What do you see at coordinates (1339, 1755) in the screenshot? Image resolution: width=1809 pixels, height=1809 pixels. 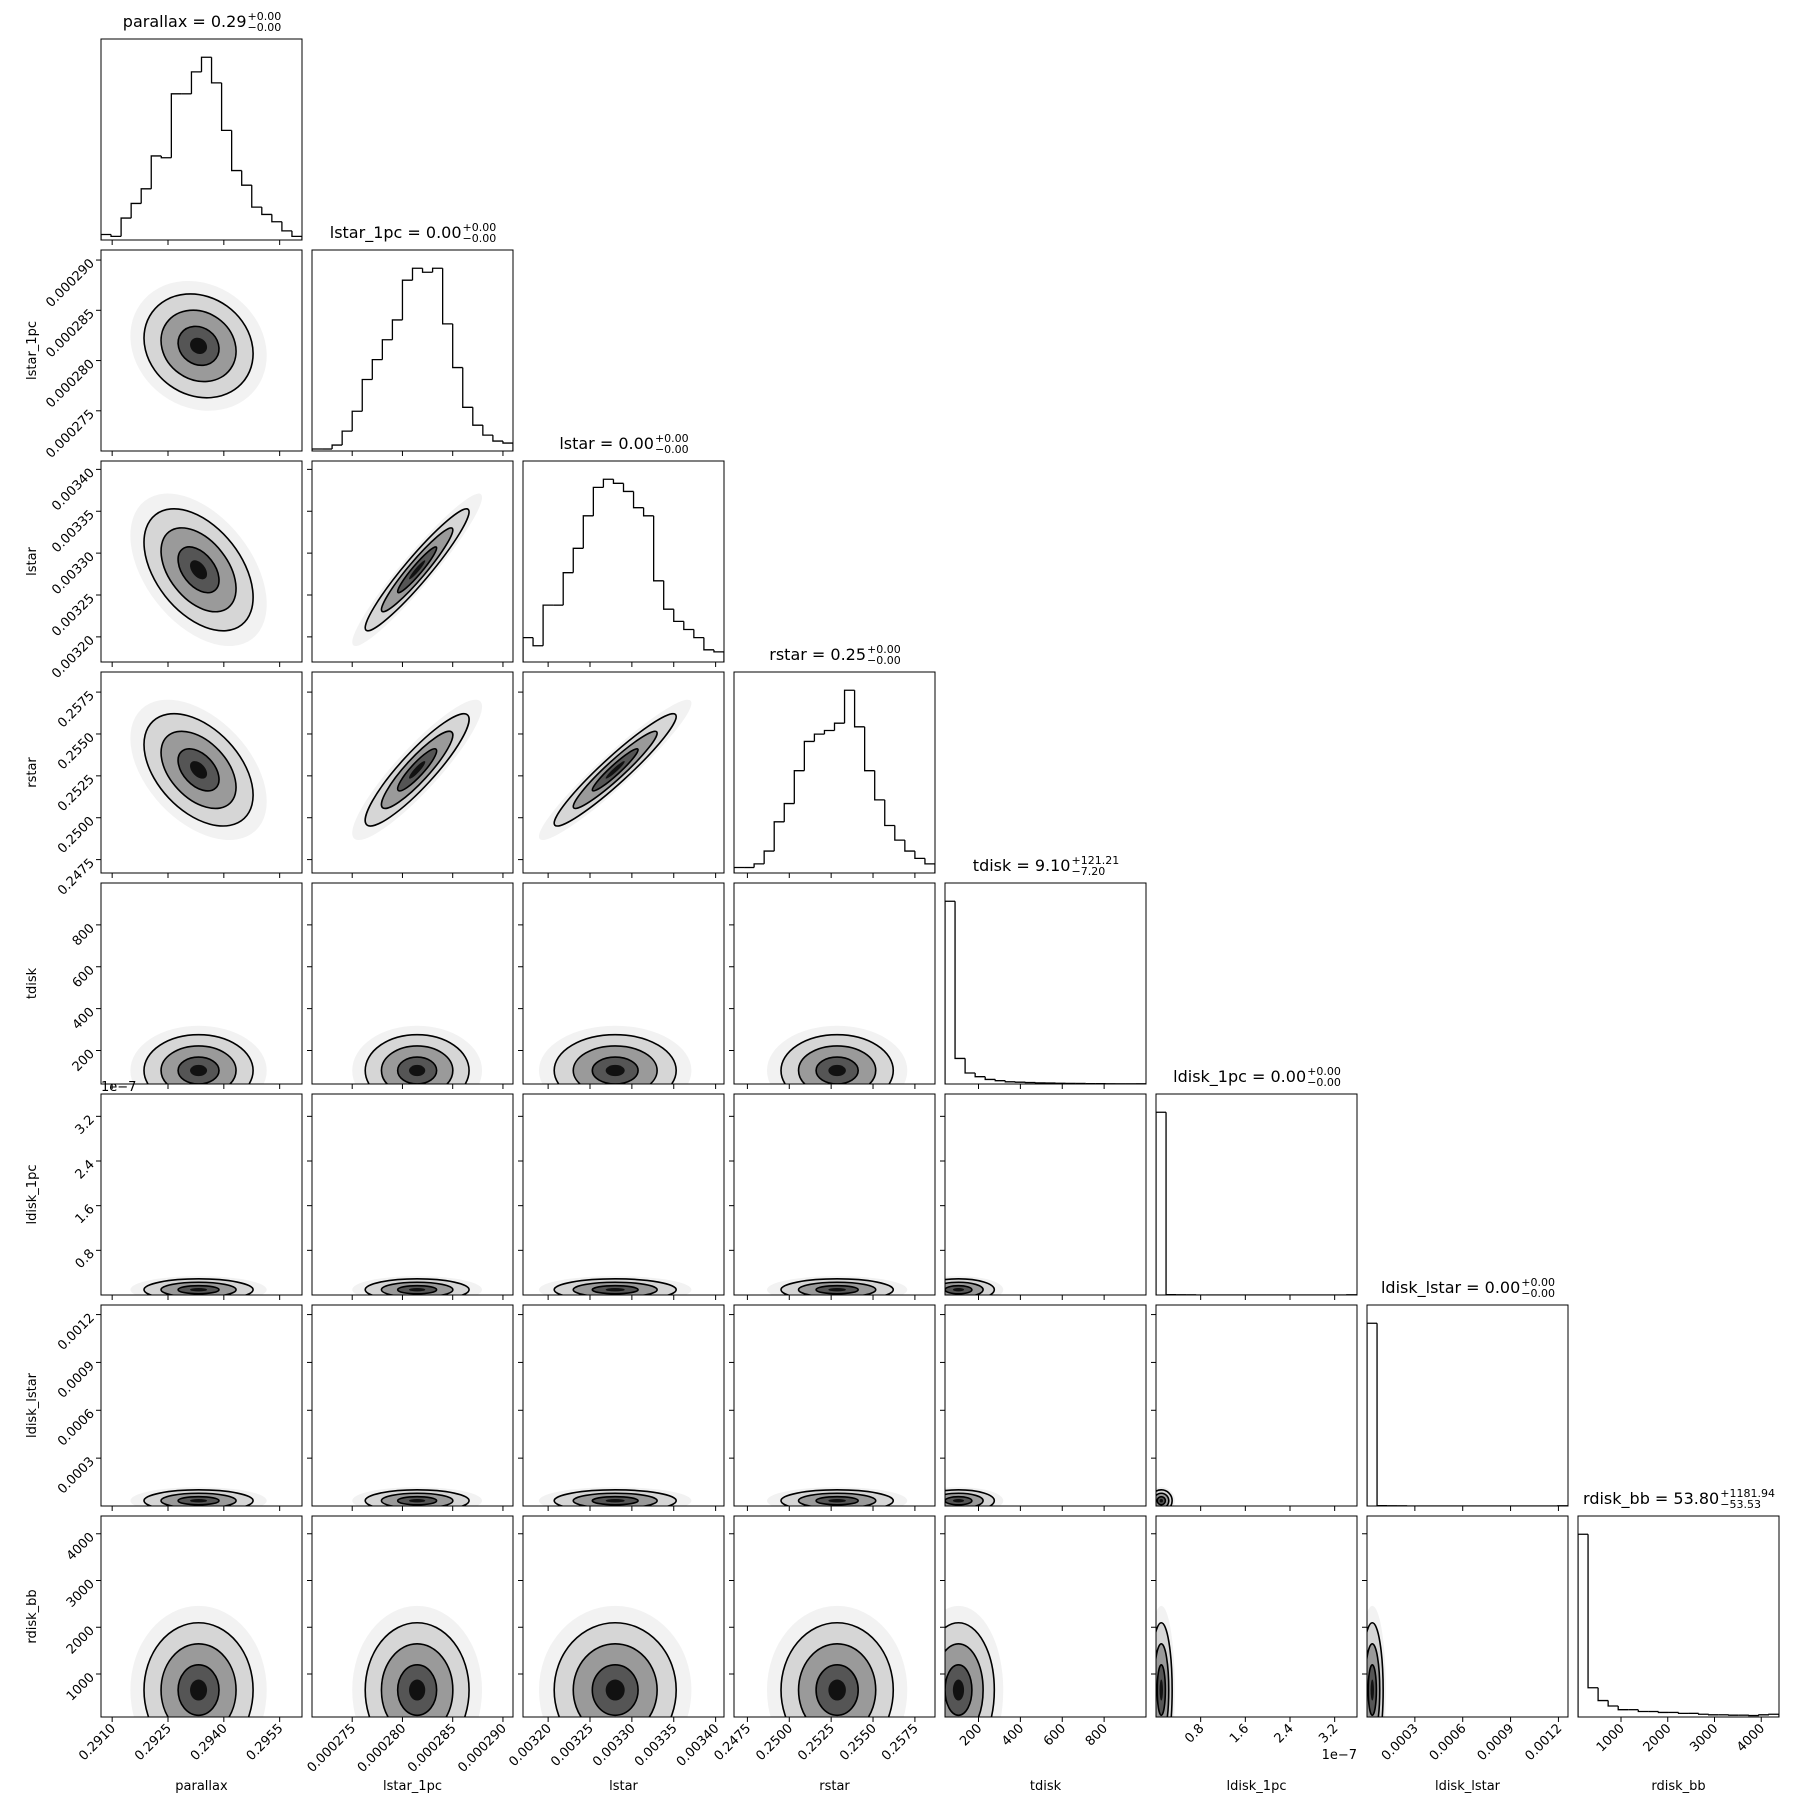 I see `x-offset-label: 1e−7` at bounding box center [1339, 1755].